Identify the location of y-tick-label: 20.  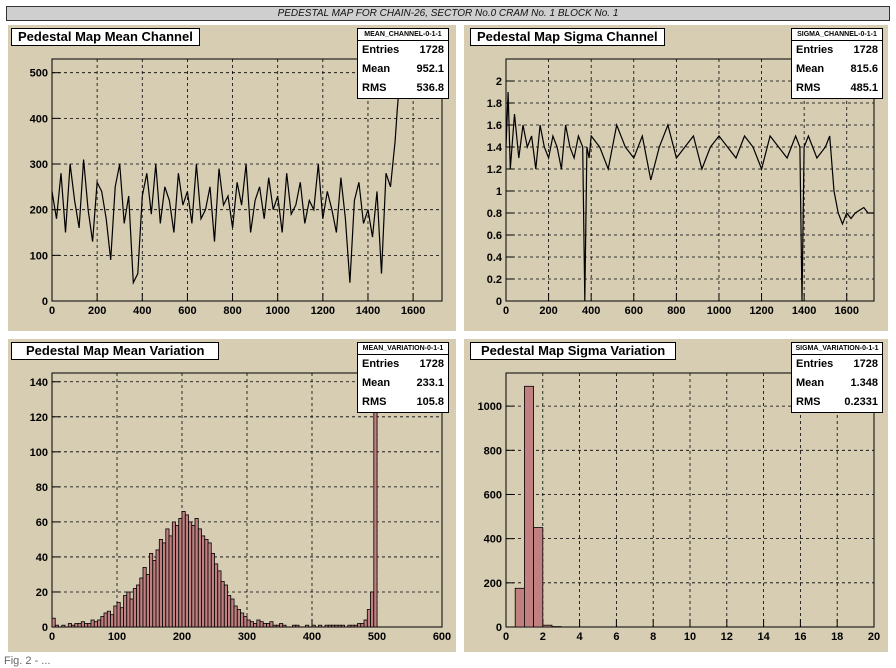
(42, 593).